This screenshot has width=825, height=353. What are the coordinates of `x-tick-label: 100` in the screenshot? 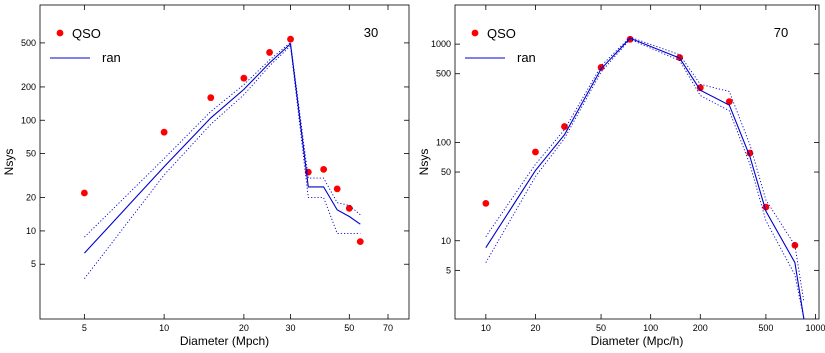 It's located at (650, 328).